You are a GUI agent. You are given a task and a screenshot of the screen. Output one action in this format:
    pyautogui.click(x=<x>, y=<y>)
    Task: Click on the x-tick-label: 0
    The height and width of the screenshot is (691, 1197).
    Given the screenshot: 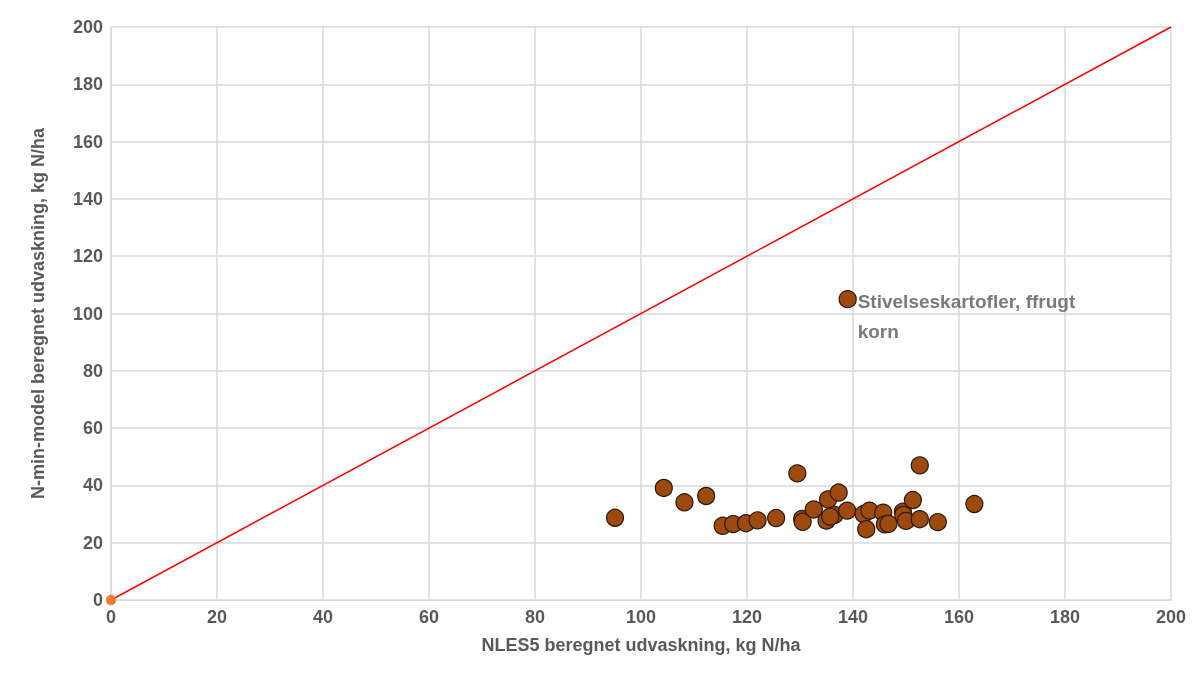 What is the action you would take?
    pyautogui.click(x=111, y=617)
    